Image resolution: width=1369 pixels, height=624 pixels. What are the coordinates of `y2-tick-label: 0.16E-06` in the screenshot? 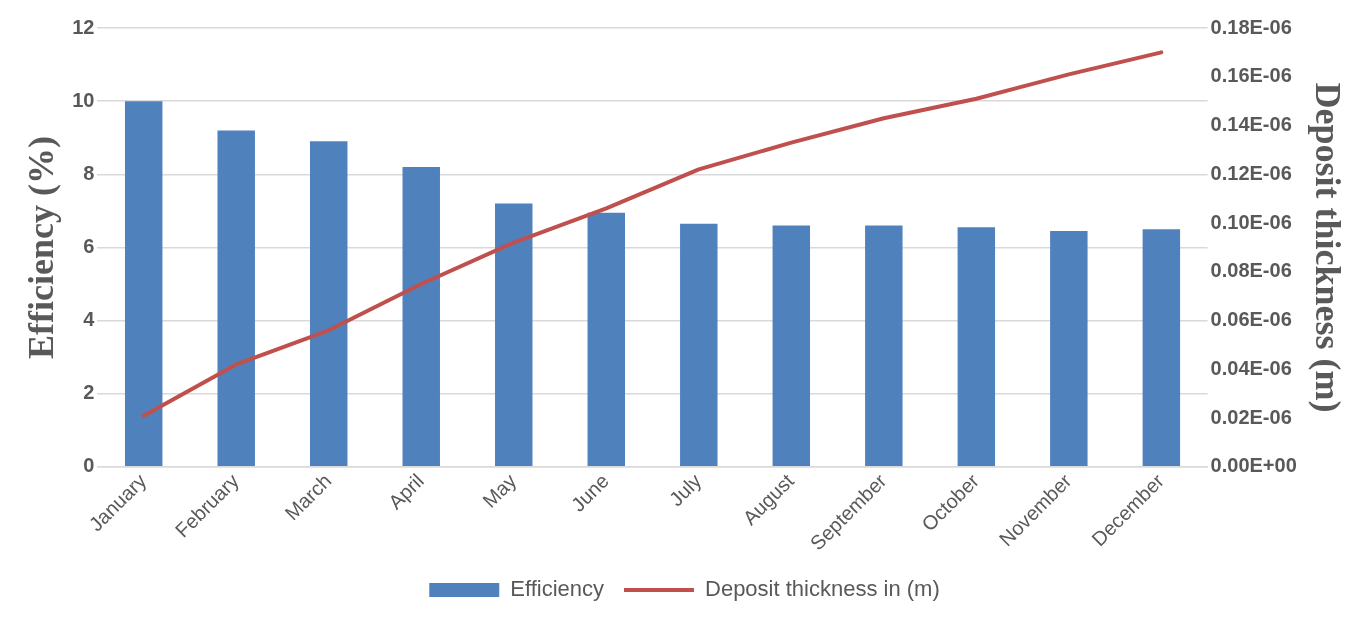 It's located at (1251, 75).